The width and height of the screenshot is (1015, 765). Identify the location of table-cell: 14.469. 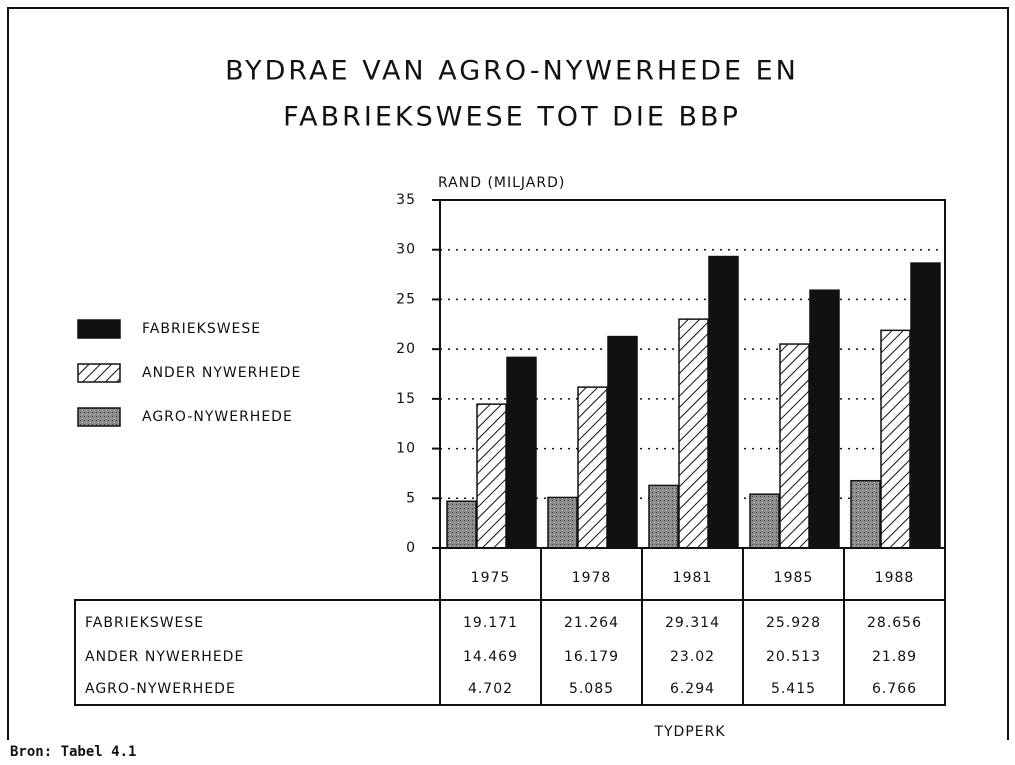
(490, 657).